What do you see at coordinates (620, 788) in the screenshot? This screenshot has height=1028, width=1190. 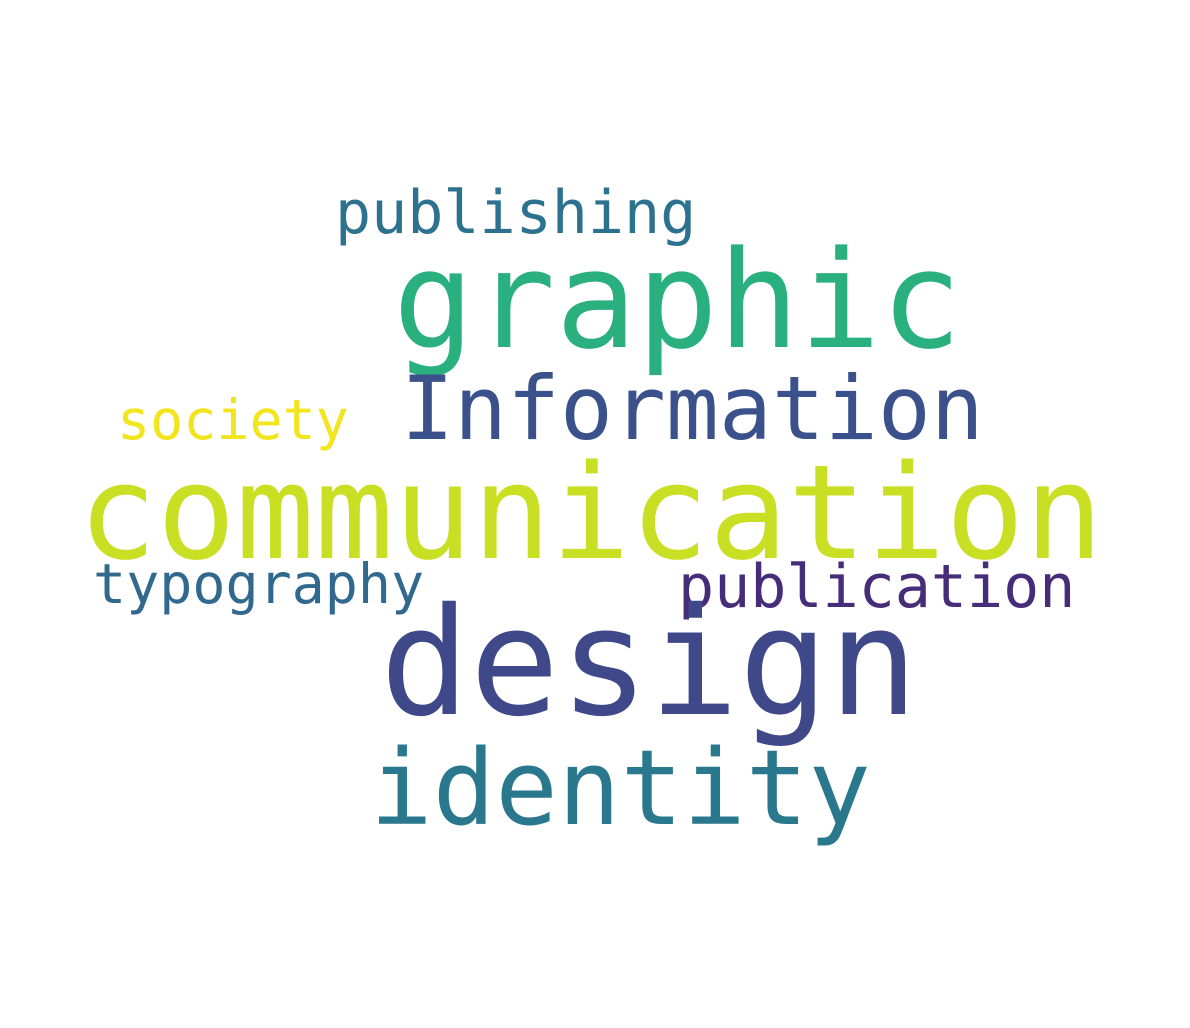 I see `word-identity: identity` at bounding box center [620, 788].